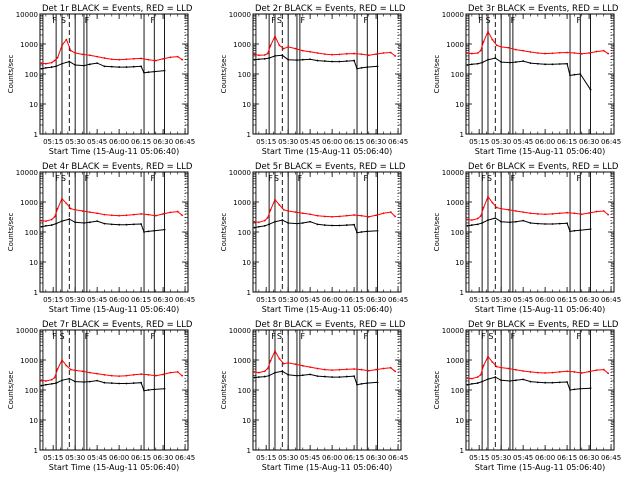  Describe the element at coordinates (567, 142) in the screenshot. I see `x-tick-label: 06:15` at that location.